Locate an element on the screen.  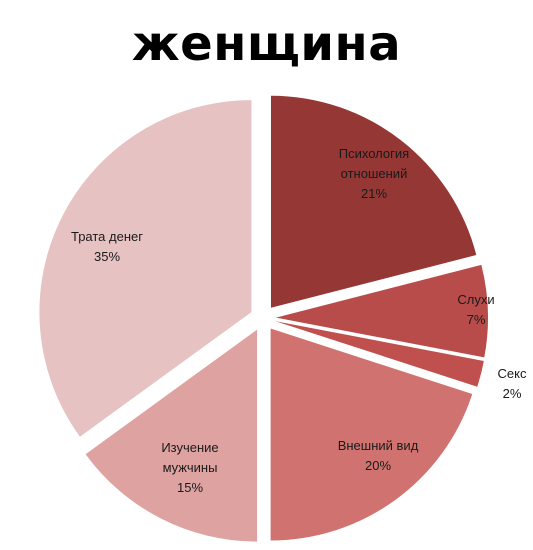
slice-value-label: 7% is located at coordinates (476, 319).